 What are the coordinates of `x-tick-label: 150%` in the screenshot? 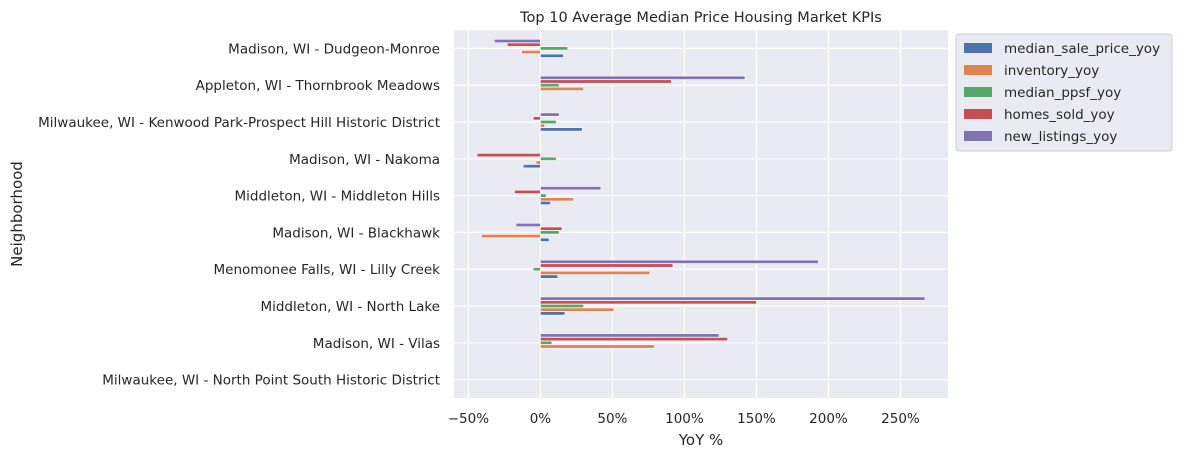 It's located at (756, 419).